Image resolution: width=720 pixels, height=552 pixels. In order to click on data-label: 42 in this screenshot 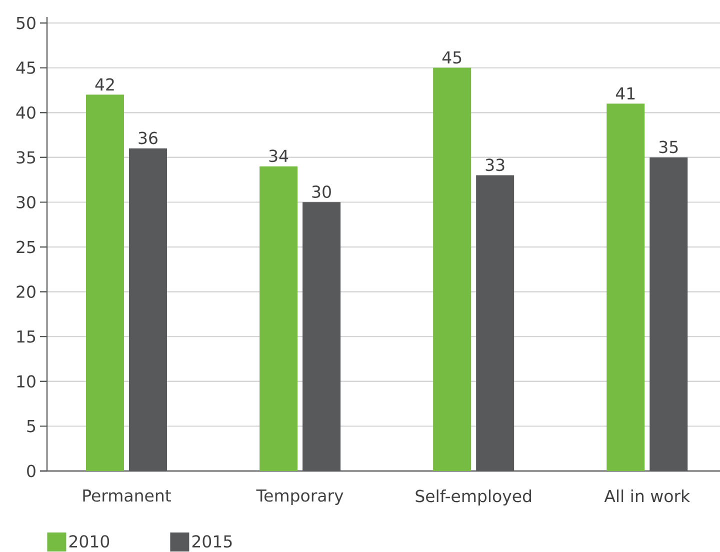, I will do `click(104, 84)`.